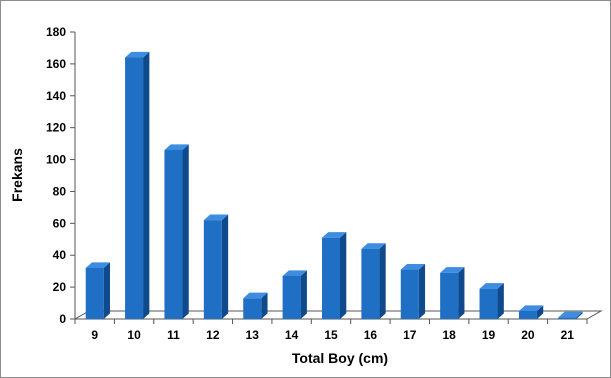 This screenshot has width=611, height=378. What do you see at coordinates (56, 128) in the screenshot?
I see `y-tick-label: 120` at bounding box center [56, 128].